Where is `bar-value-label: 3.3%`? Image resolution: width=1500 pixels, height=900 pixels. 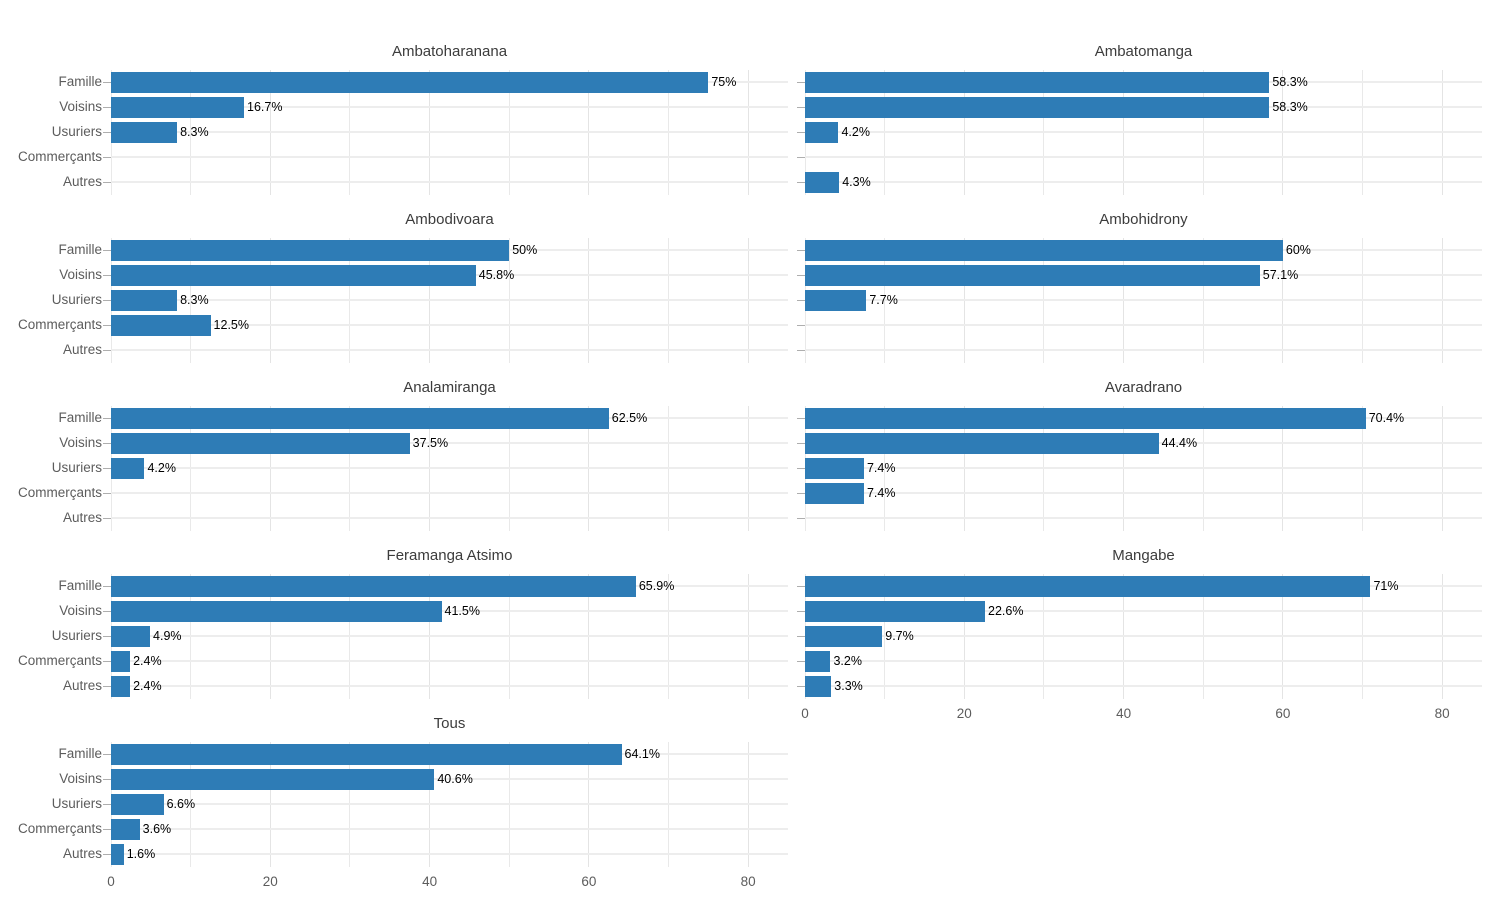 bar-value-label: 3.3% is located at coordinates (848, 685).